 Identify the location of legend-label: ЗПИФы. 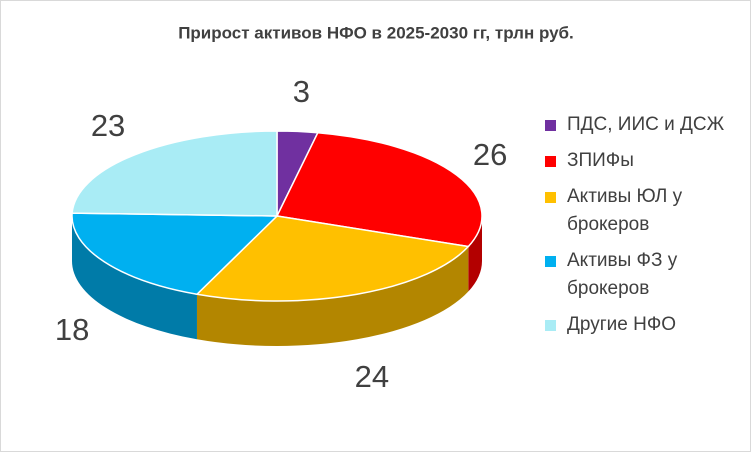
(600, 160).